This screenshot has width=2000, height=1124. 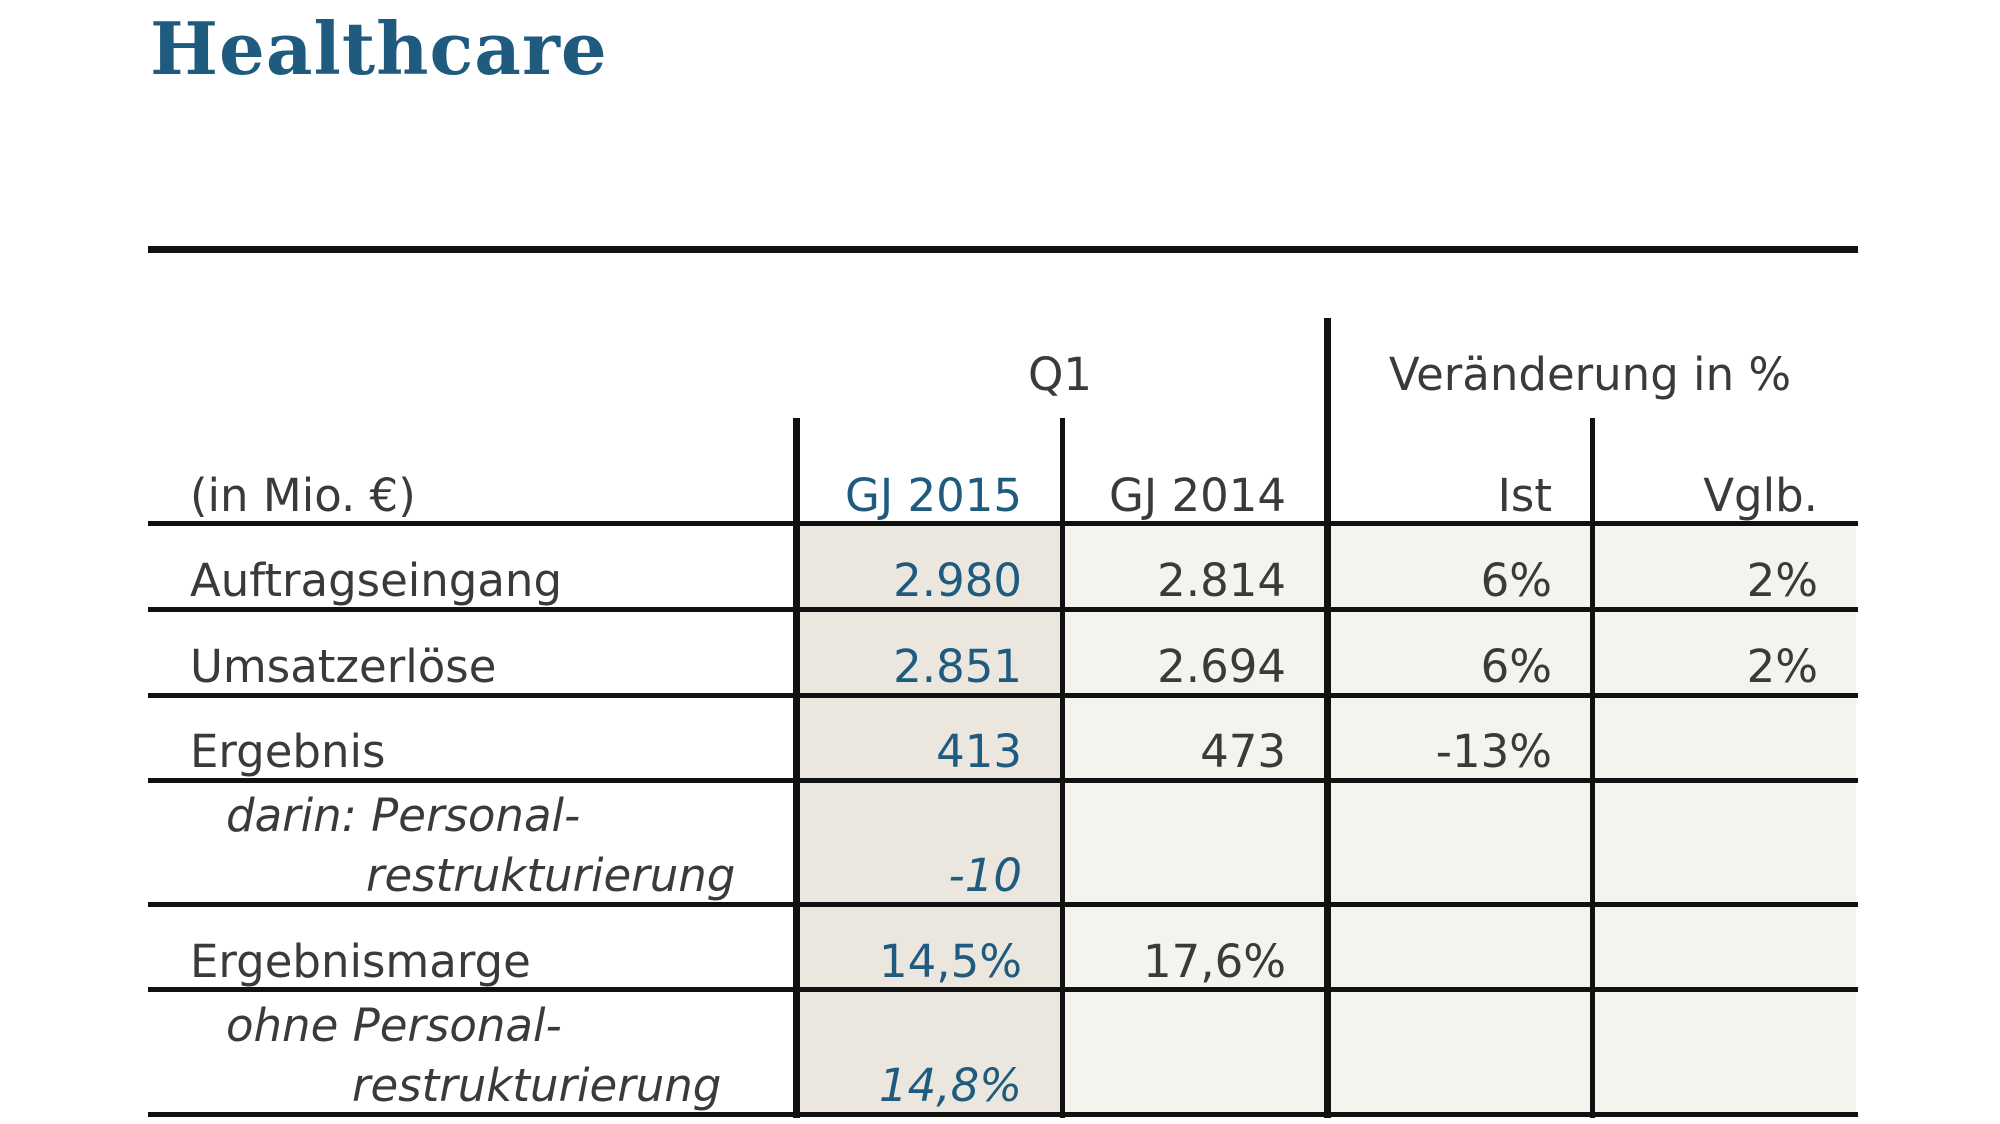 What do you see at coordinates (1459, 820) in the screenshot?
I see `col-ist-bg` at bounding box center [1459, 820].